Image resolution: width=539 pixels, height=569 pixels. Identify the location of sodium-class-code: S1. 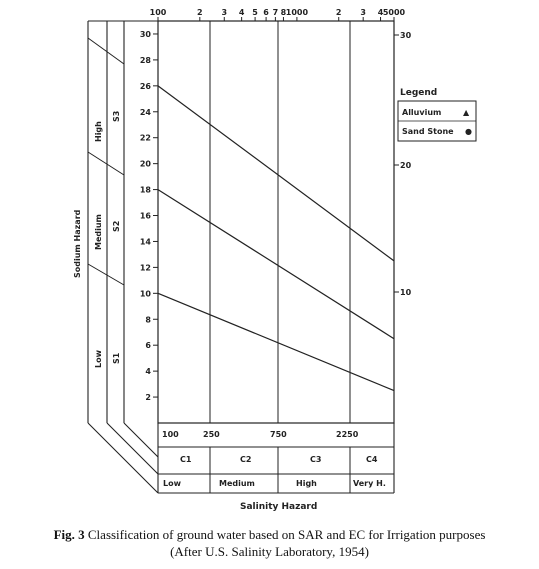
(116, 358).